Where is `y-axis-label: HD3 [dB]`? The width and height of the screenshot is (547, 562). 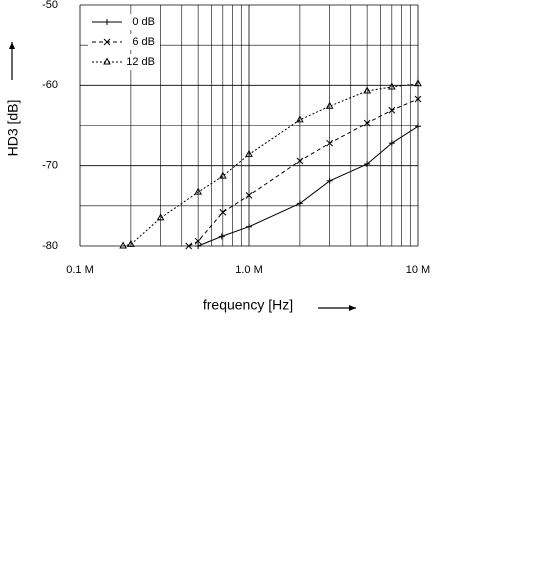
y-axis-label: HD3 [dB] is located at coordinates (13, 128).